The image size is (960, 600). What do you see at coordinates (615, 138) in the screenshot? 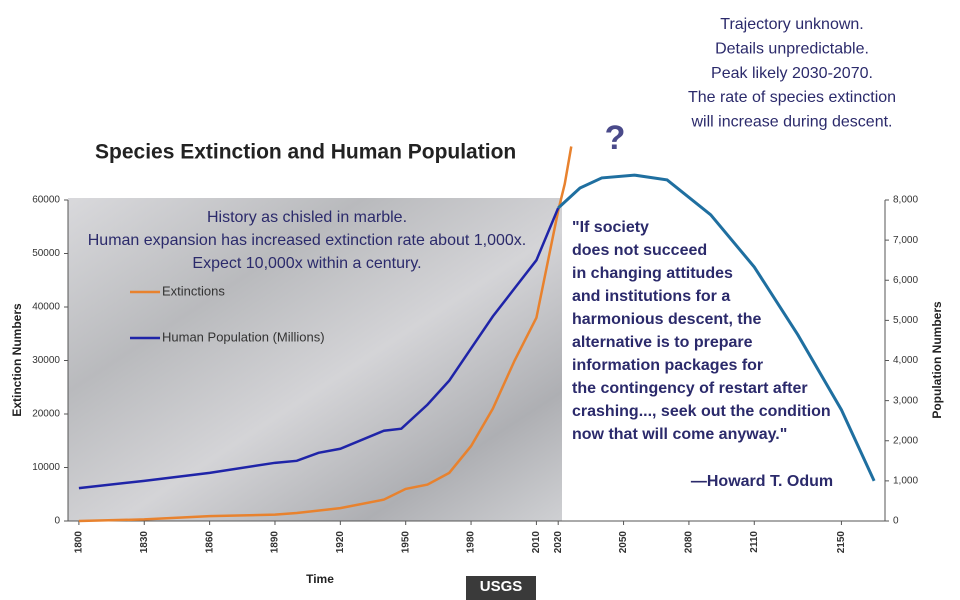
I see `question-mark: ?` at bounding box center [615, 138].